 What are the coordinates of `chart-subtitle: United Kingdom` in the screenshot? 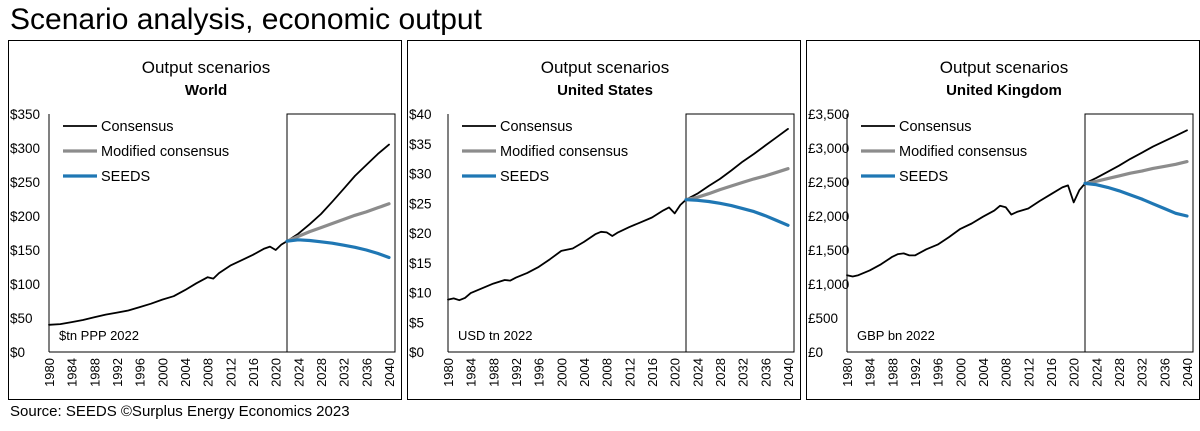 It's located at (1004, 90).